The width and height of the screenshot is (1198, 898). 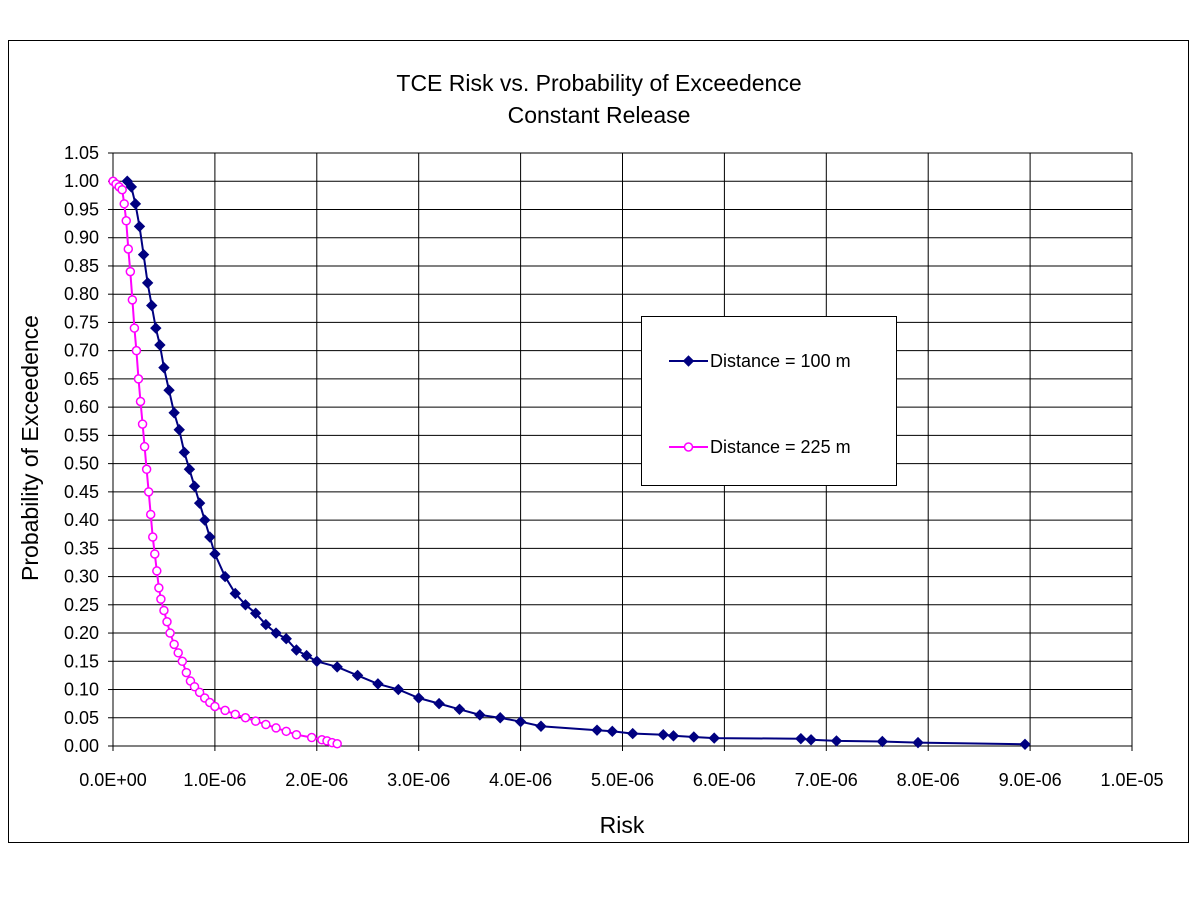 I want to click on y-tick-label: 0.80, so click(x=81, y=294).